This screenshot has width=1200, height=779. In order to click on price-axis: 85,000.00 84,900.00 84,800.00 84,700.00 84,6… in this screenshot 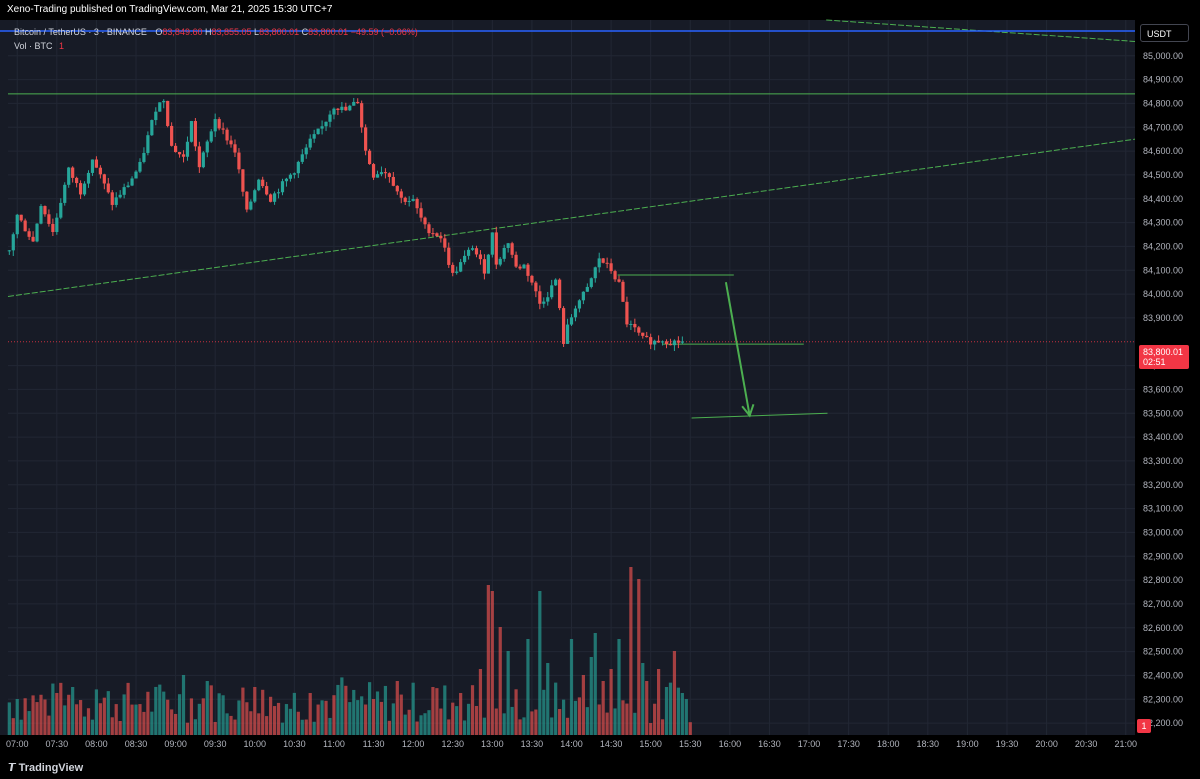, I will do `click(1167, 377)`.